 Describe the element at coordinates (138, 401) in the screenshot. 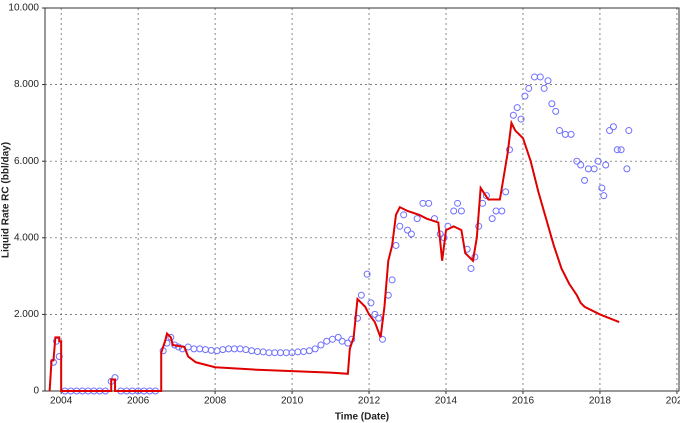

I see `x-tick-label: 2006` at that location.